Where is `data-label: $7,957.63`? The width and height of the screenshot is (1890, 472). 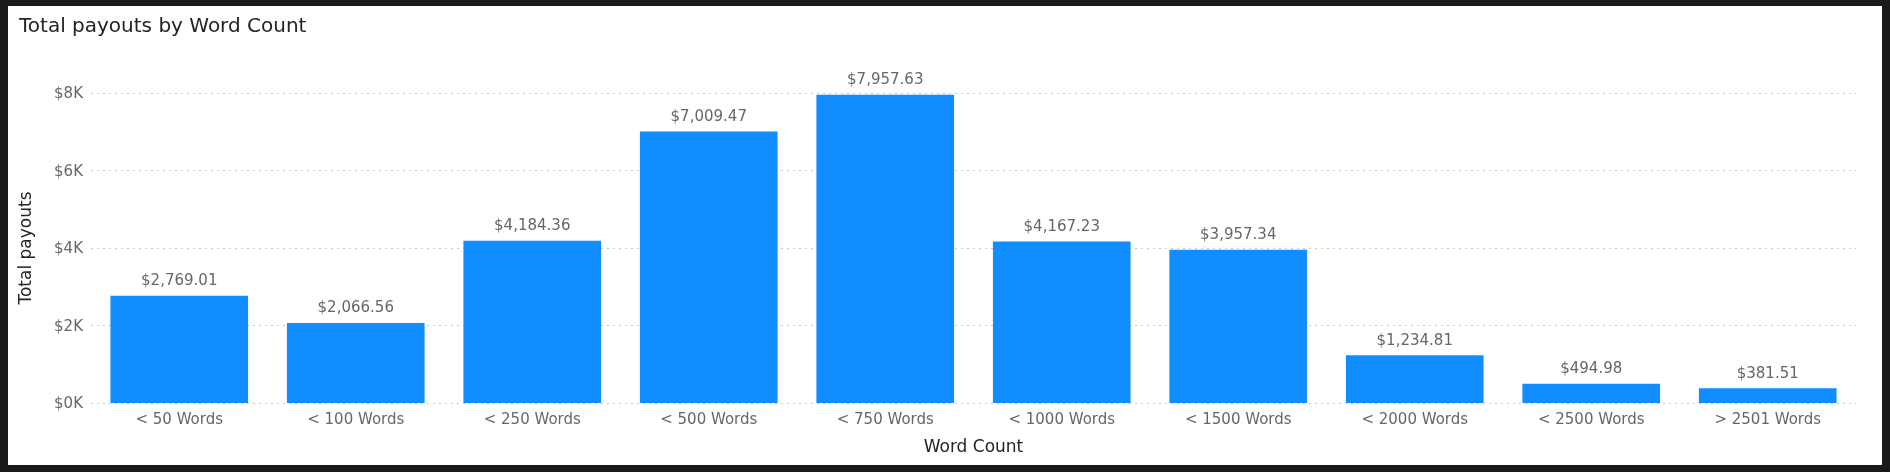 data-label: $7,957.63 is located at coordinates (885, 79).